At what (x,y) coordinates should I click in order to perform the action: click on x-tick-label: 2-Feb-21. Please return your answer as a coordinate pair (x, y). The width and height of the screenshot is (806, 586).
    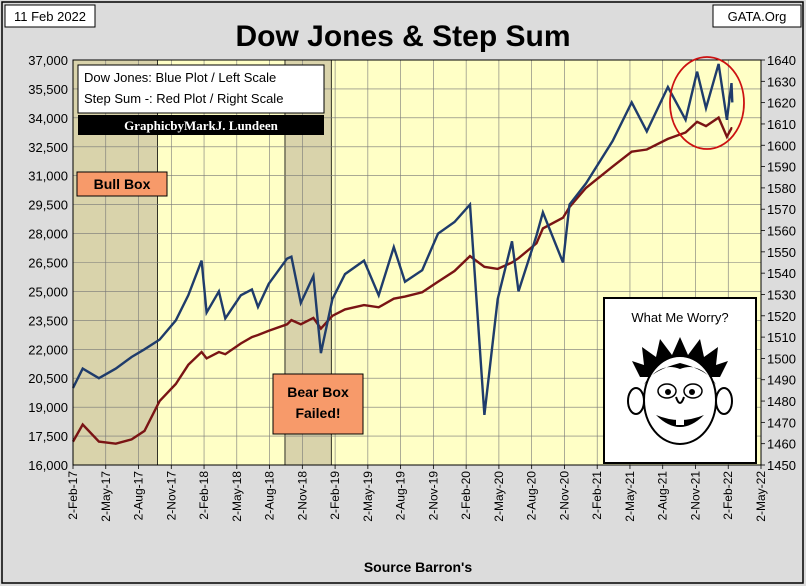
    Looking at the image, I should click on (597, 495).